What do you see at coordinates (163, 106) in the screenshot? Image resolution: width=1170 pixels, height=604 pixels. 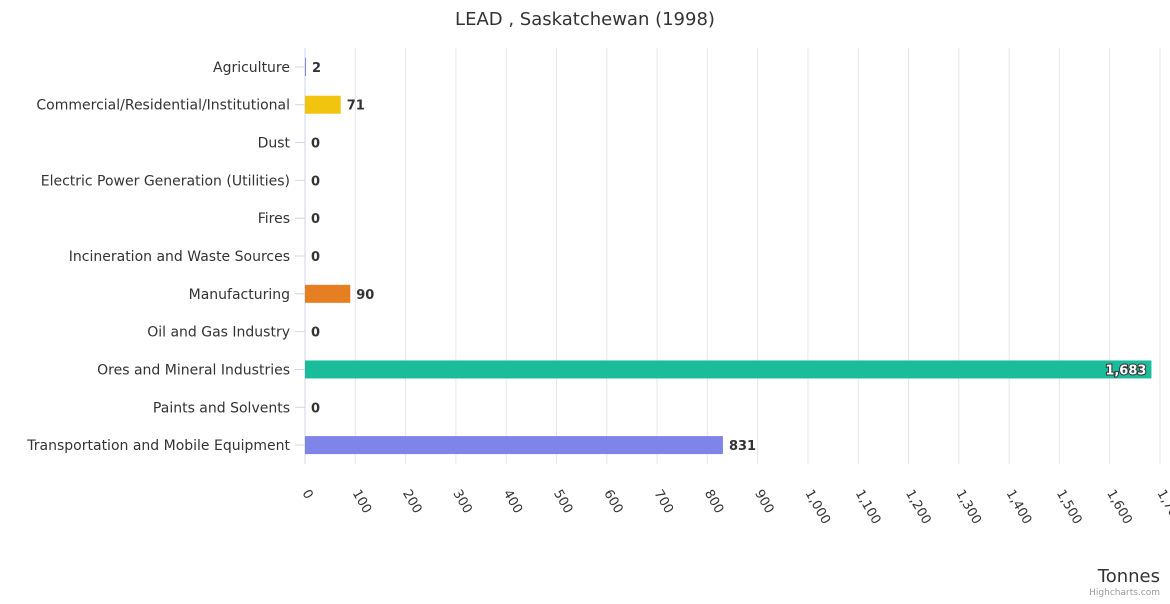 I see `category-label: Commercial/Residential/Institutional` at bounding box center [163, 106].